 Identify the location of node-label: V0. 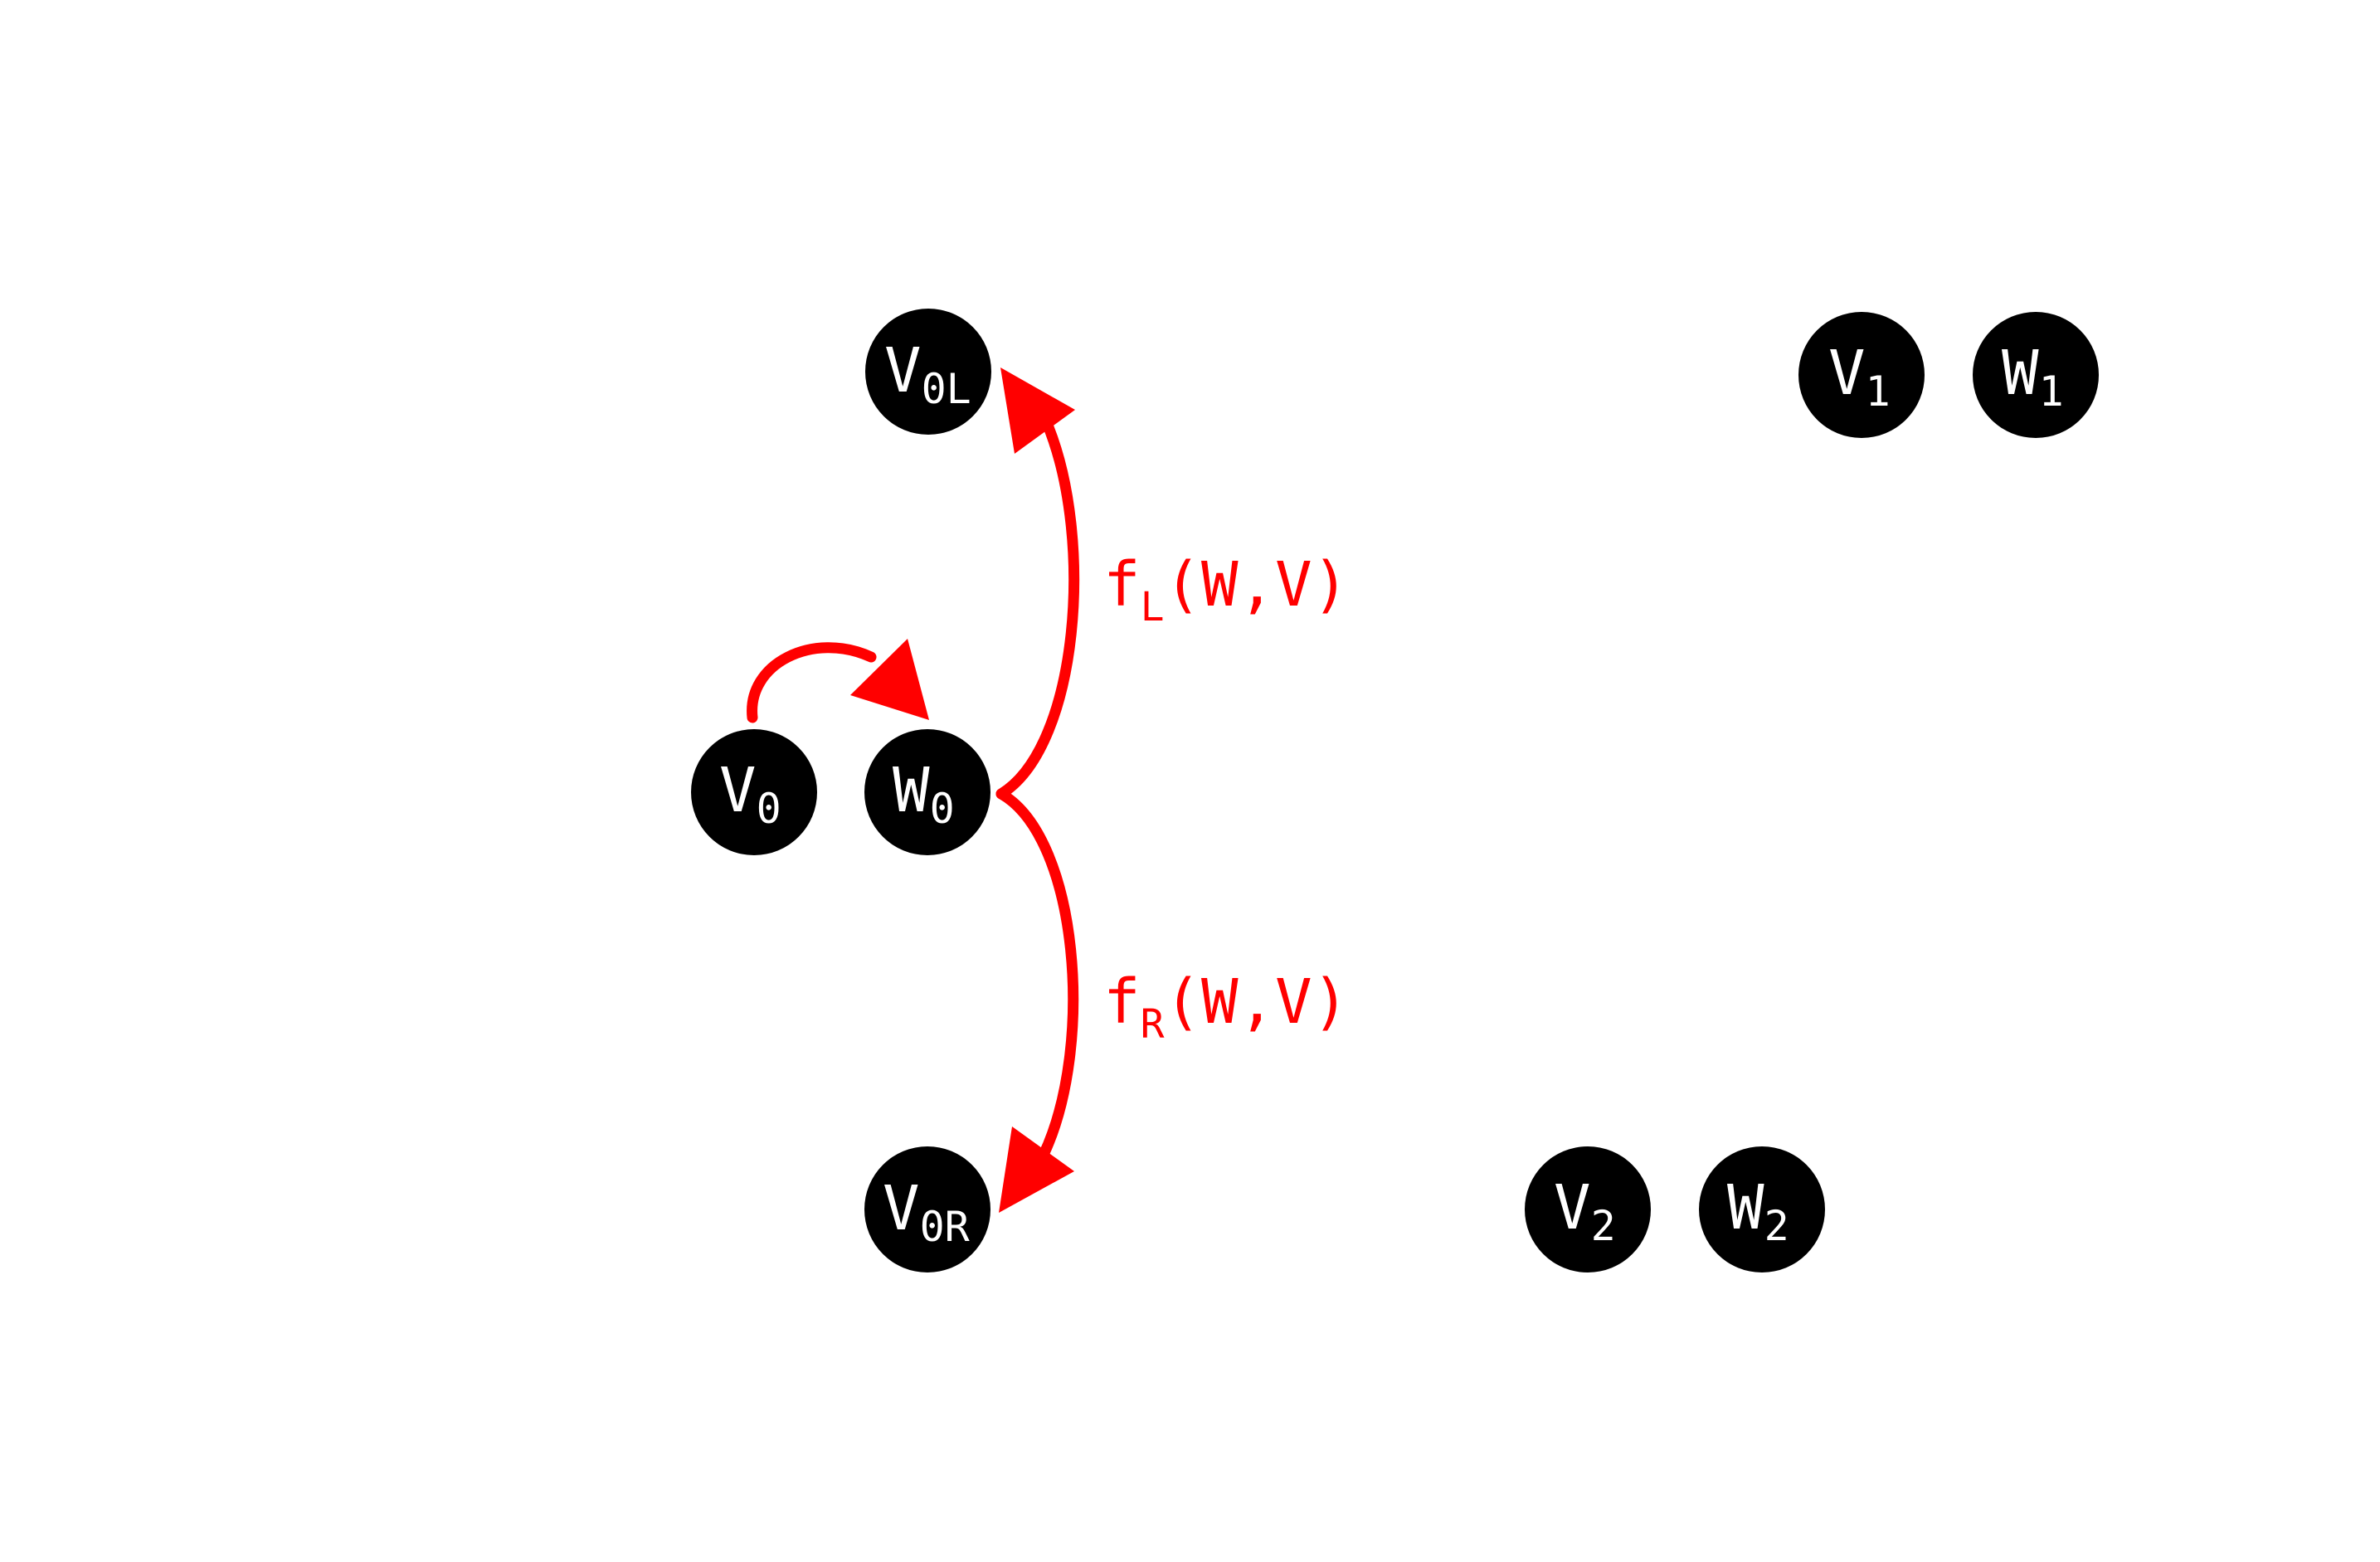
(750, 794).